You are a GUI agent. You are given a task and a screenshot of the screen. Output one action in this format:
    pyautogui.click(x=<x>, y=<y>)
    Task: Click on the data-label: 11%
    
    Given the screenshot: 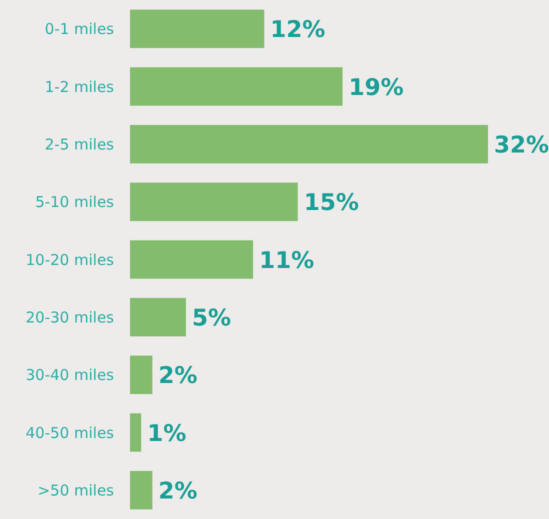 What is the action you would take?
    pyautogui.click(x=286, y=261)
    